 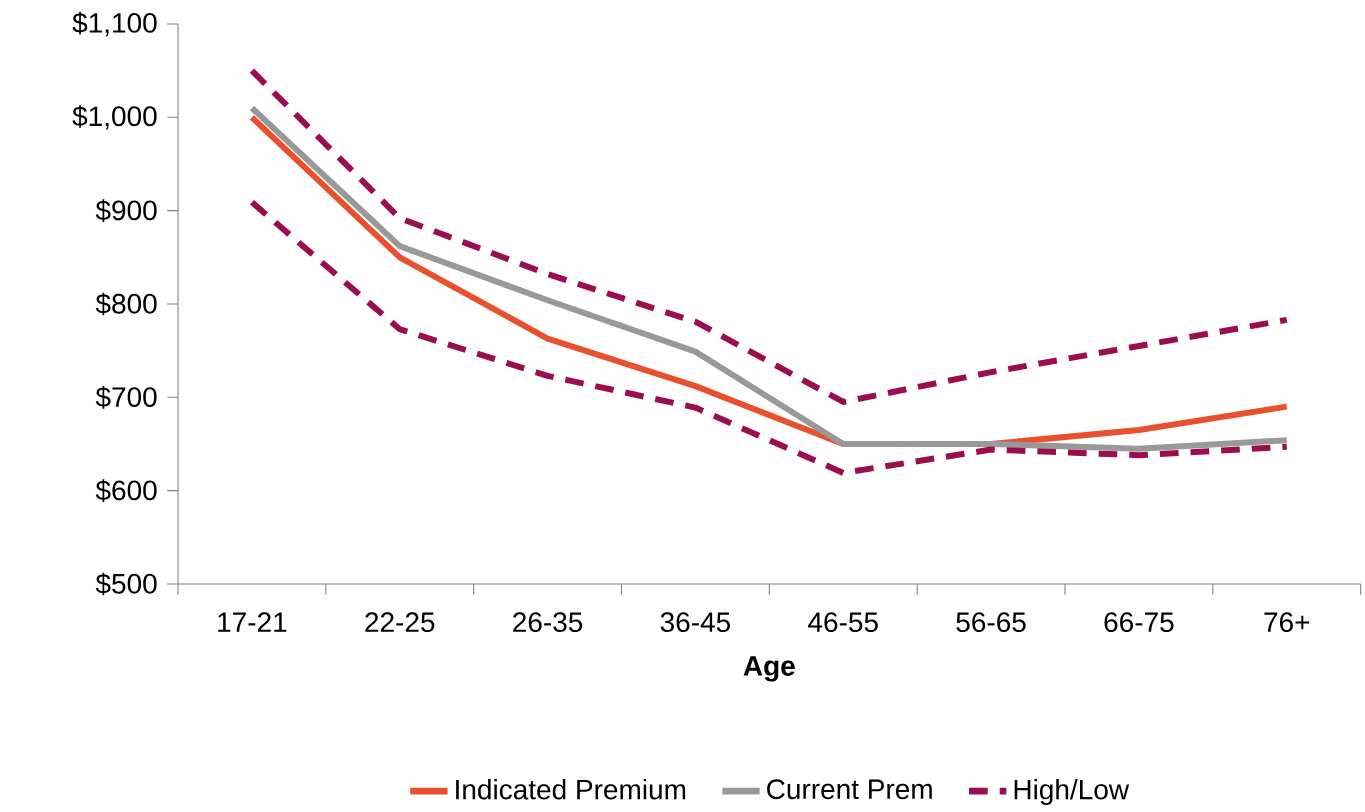 What do you see at coordinates (991, 622) in the screenshot?
I see `x-tick-label: 56-65` at bounding box center [991, 622].